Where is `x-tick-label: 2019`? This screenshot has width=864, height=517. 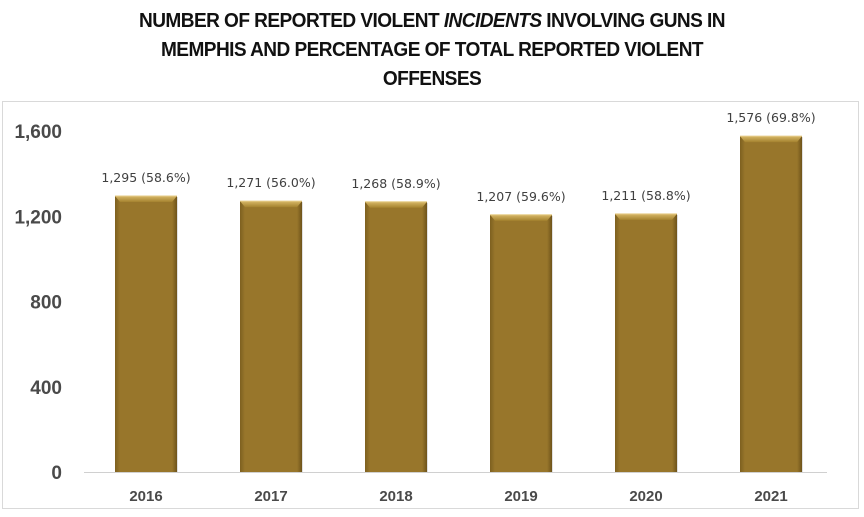 x-tick-label: 2019 is located at coordinates (520, 496).